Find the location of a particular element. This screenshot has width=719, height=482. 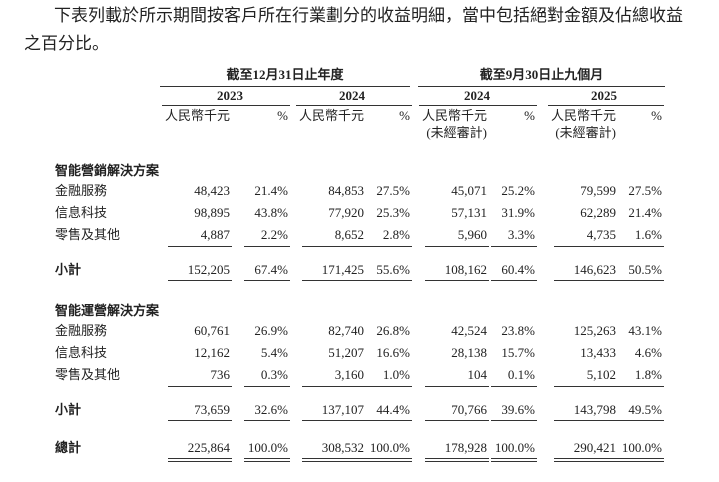

cell: 4.6% is located at coordinates (648, 352).